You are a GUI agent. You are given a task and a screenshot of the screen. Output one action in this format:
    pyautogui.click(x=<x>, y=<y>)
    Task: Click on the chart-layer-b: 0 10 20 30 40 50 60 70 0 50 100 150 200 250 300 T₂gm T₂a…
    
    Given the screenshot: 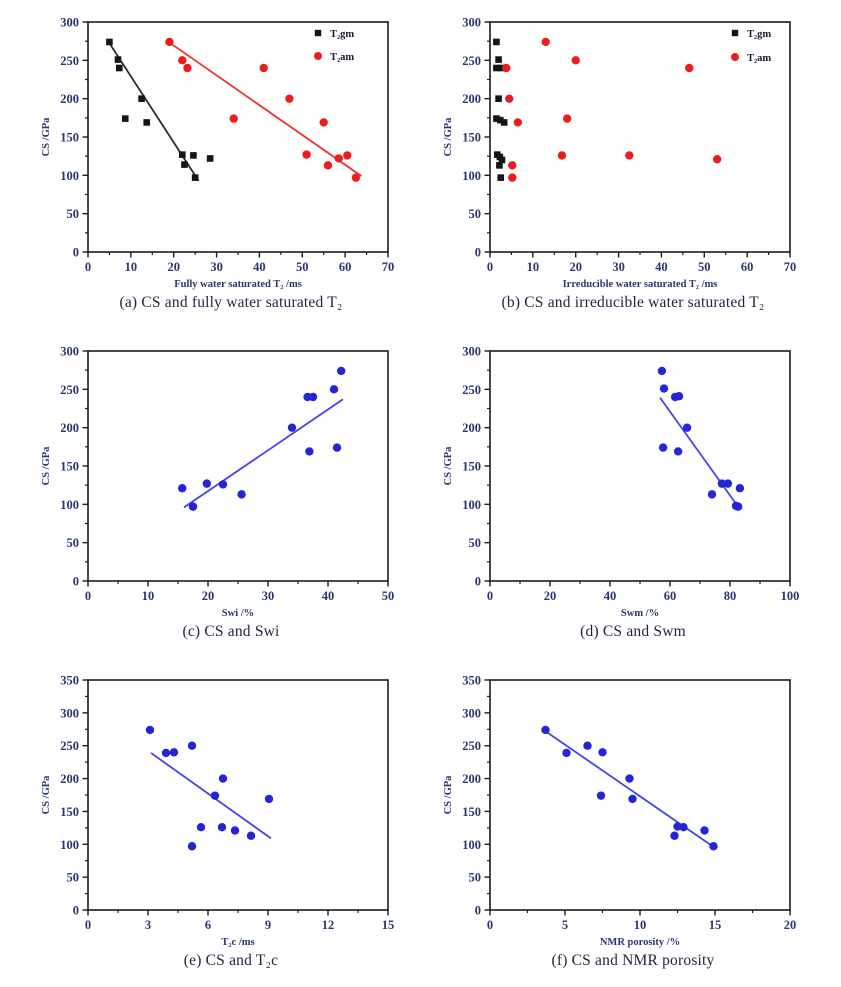 What is the action you would take?
    pyautogui.click(x=629, y=145)
    